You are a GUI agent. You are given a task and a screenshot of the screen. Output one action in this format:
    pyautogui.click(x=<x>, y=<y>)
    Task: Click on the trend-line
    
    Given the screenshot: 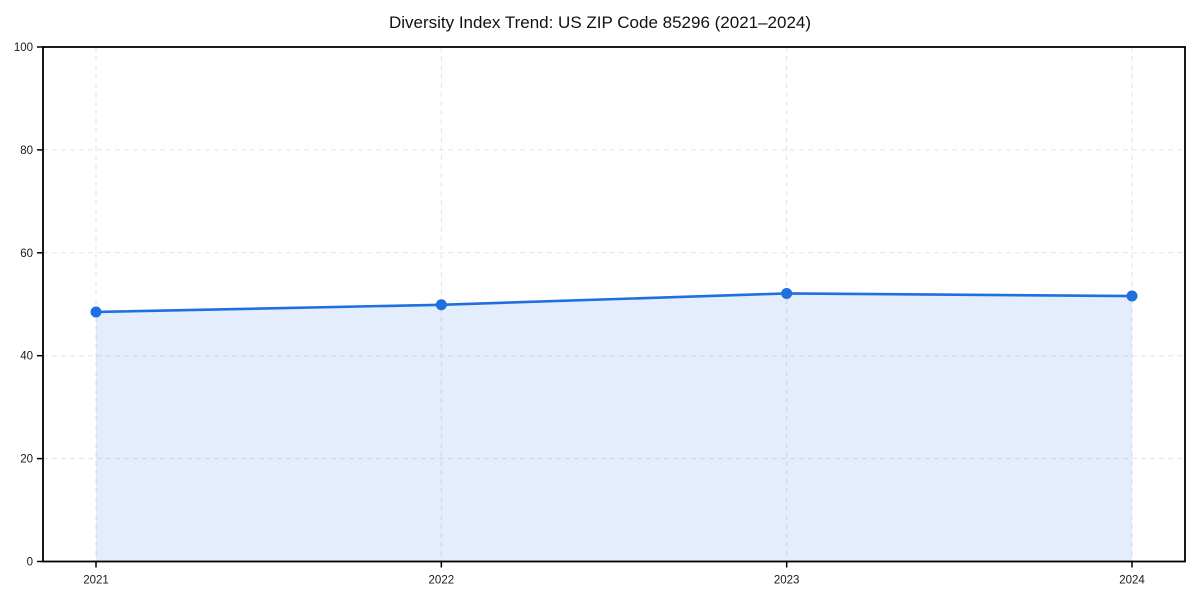 What is the action you would take?
    pyautogui.click(x=614, y=303)
    